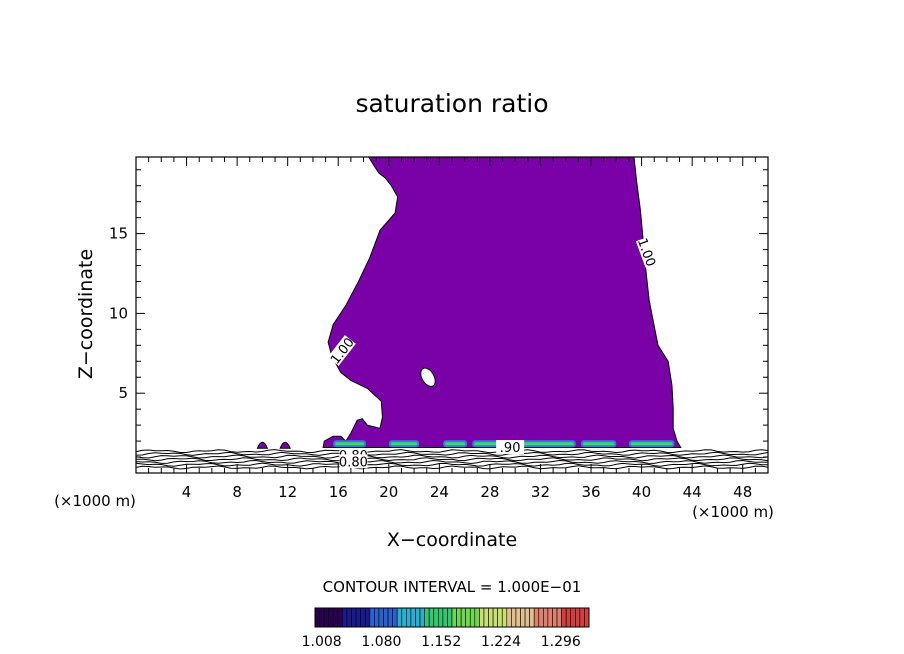  What do you see at coordinates (489, 492) in the screenshot?
I see `x-tick-label: 28` at bounding box center [489, 492].